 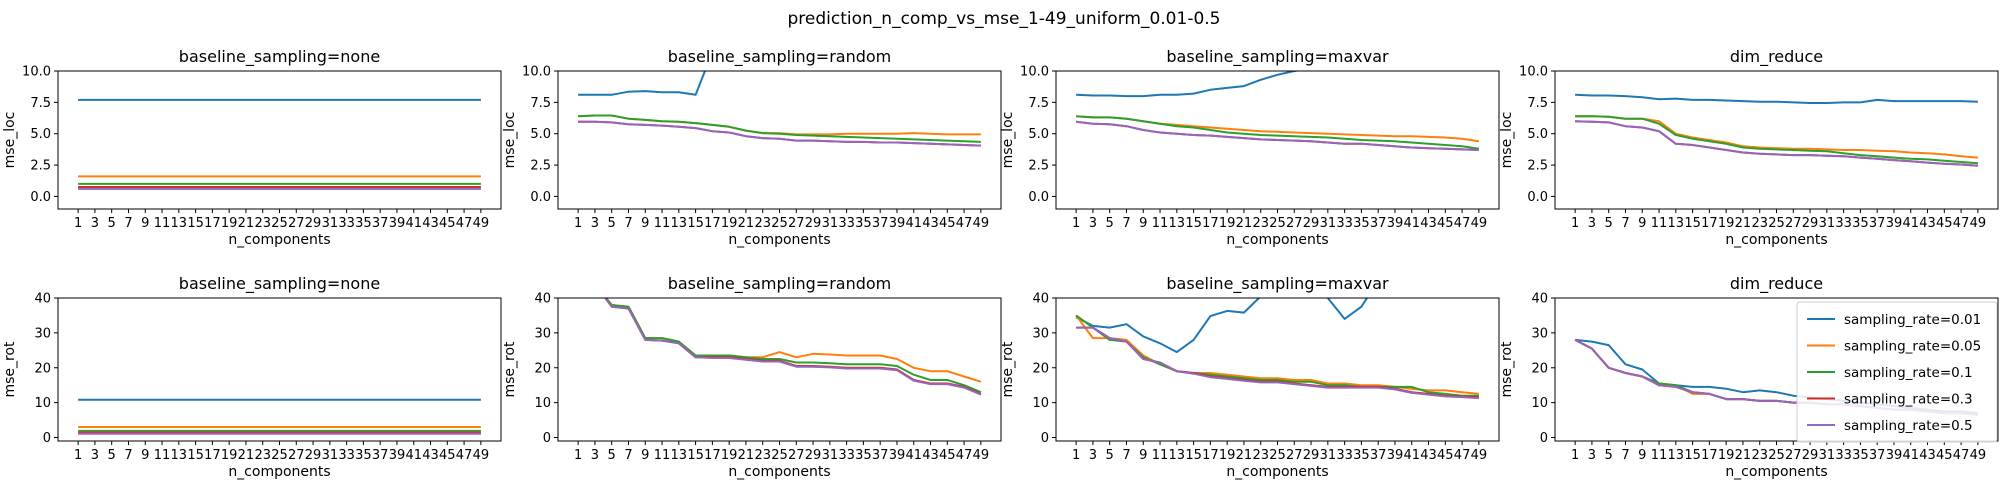 I want to click on legend-box, so click(x=1897, y=372).